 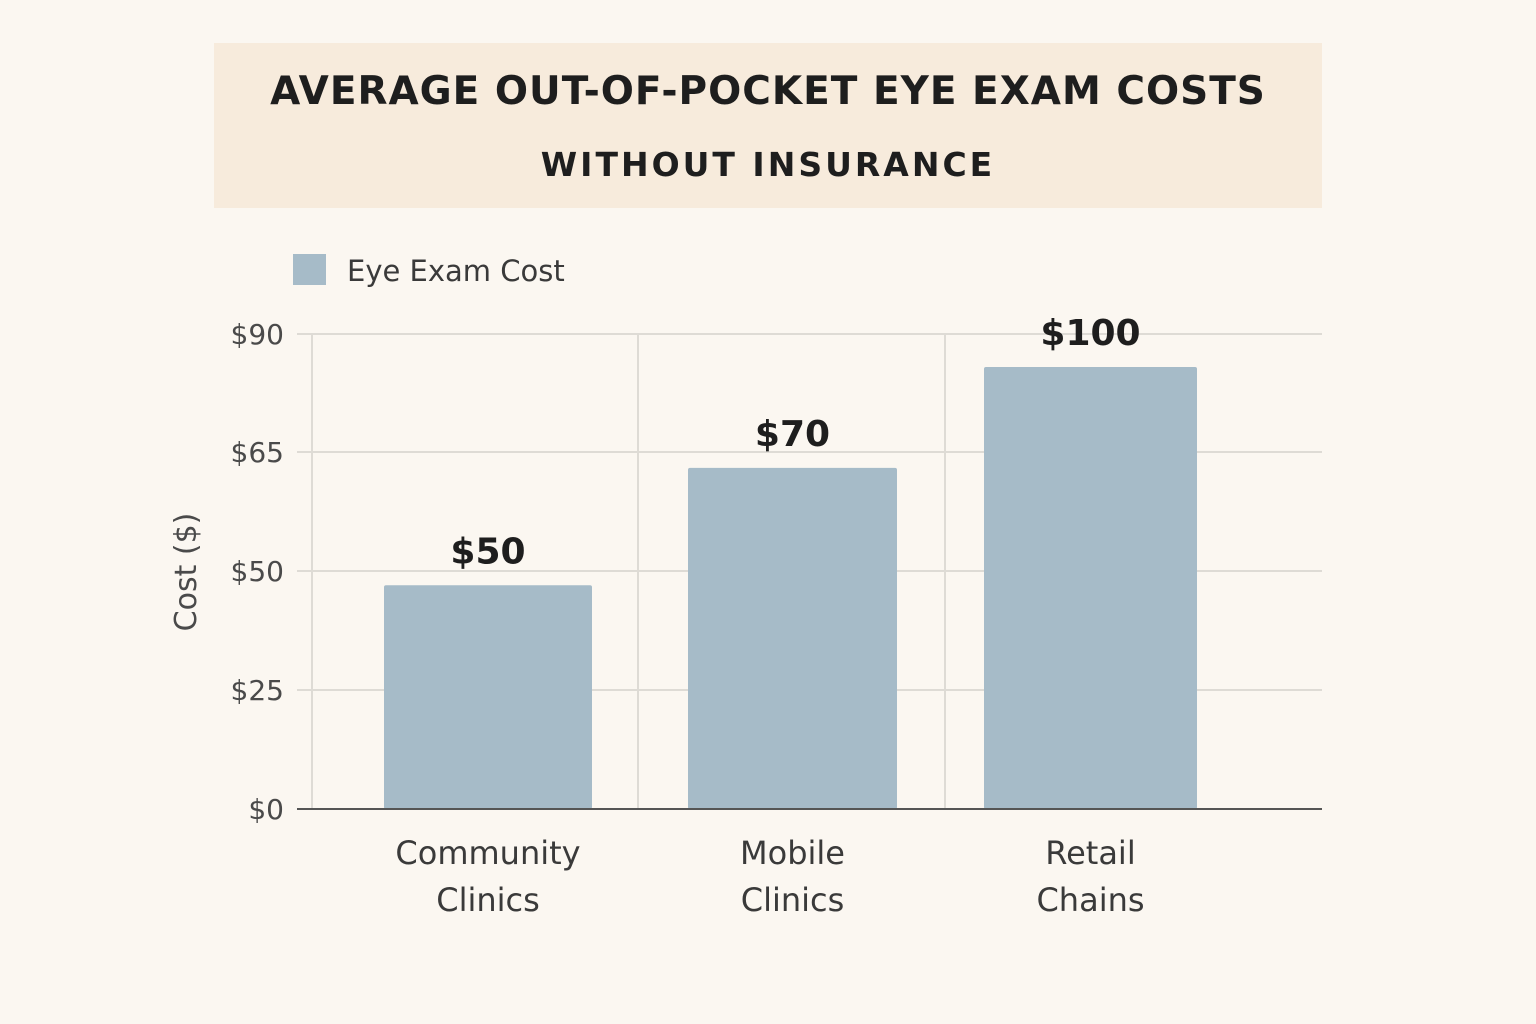 I want to click on x-tick-label: Mobile, so click(x=792, y=853).